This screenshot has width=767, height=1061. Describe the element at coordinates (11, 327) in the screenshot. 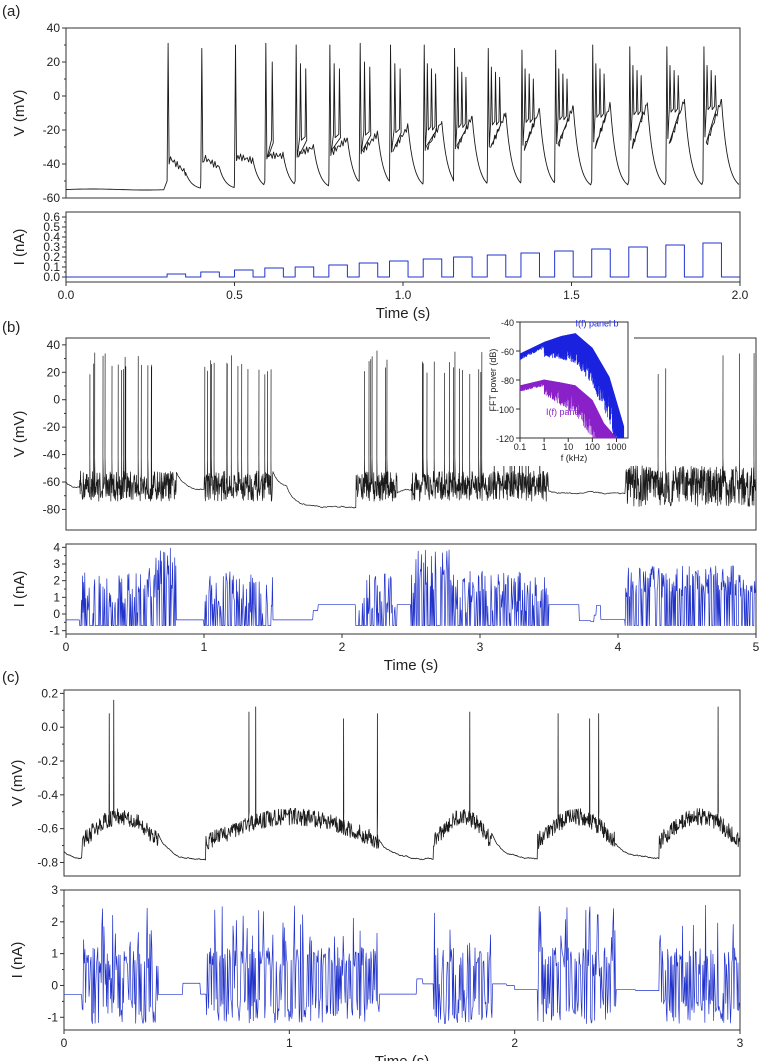

I see `panel-label-b: (b)` at that location.